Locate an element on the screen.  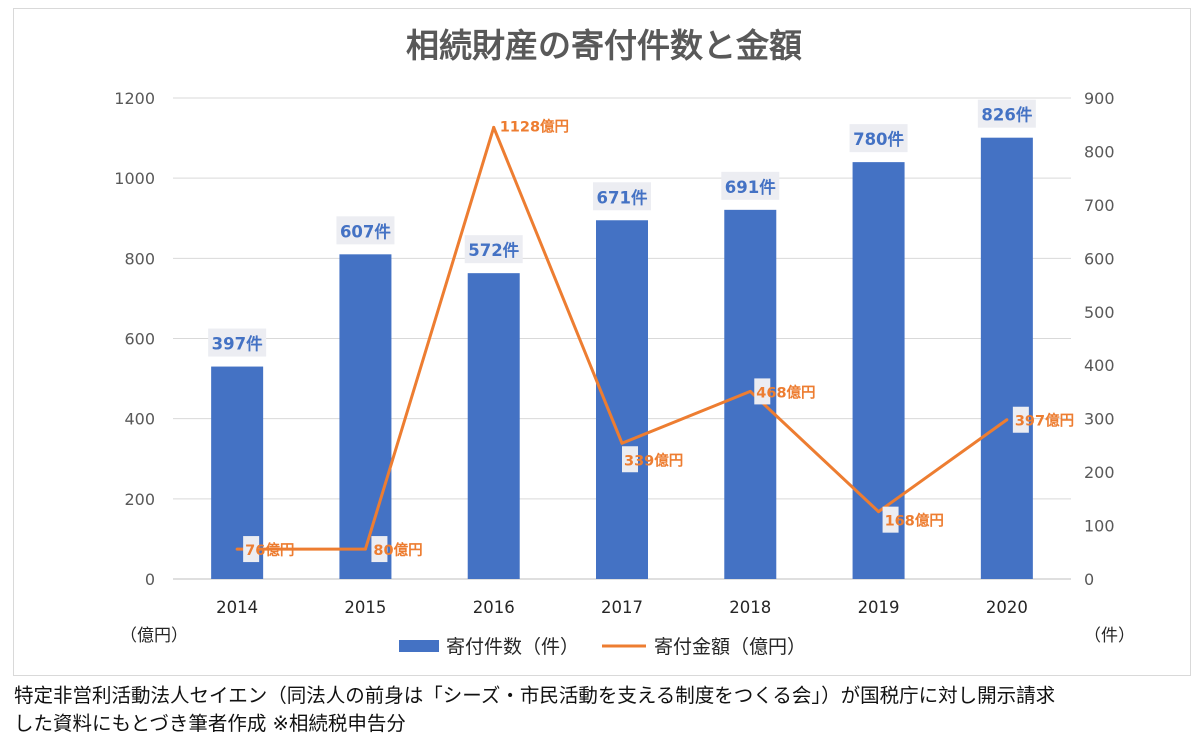
line-data-label: 168億円 is located at coordinates (914, 521).